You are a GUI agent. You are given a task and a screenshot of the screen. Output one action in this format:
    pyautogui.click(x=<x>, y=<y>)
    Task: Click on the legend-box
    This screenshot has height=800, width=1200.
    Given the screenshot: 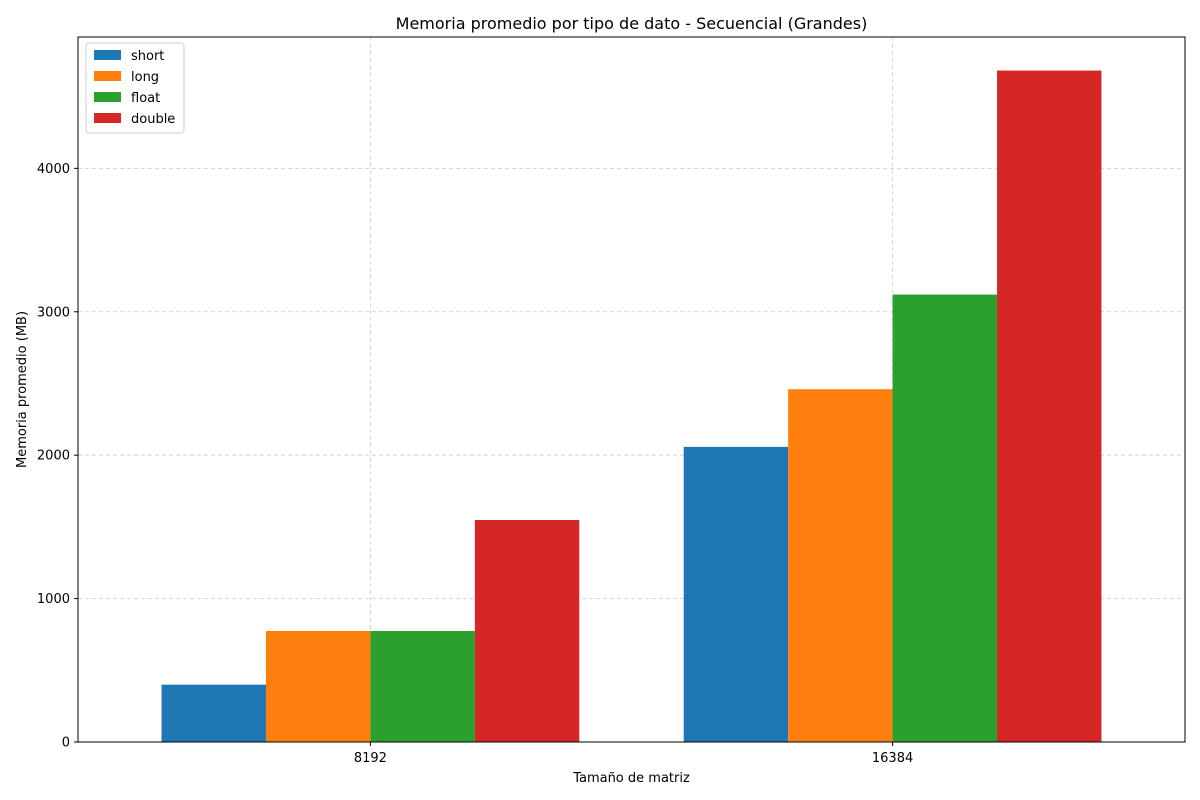 What is the action you would take?
    pyautogui.click(x=135, y=88)
    